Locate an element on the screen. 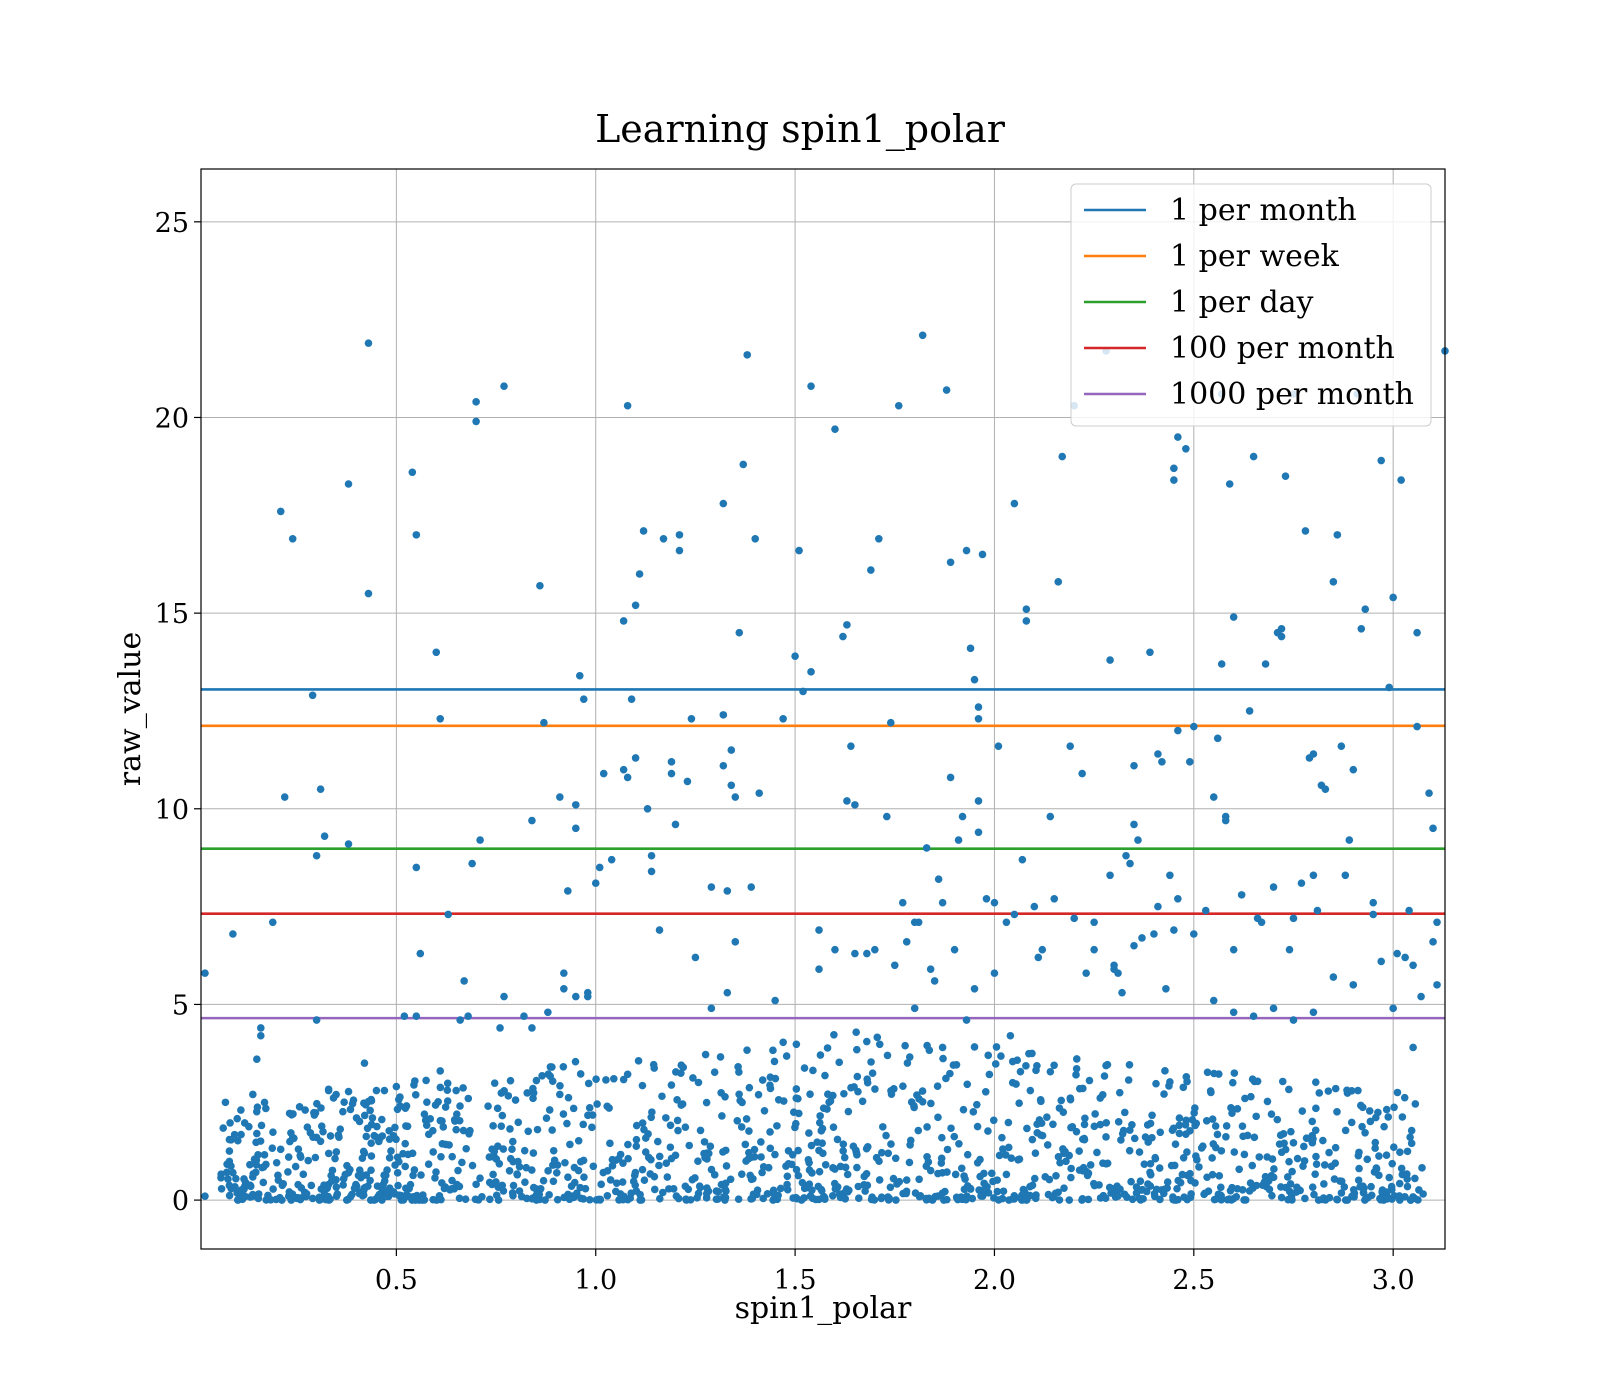  x-ticks: 0.5 1.0 1.5 2.0 2.5 3.0 is located at coordinates (895, 1272).